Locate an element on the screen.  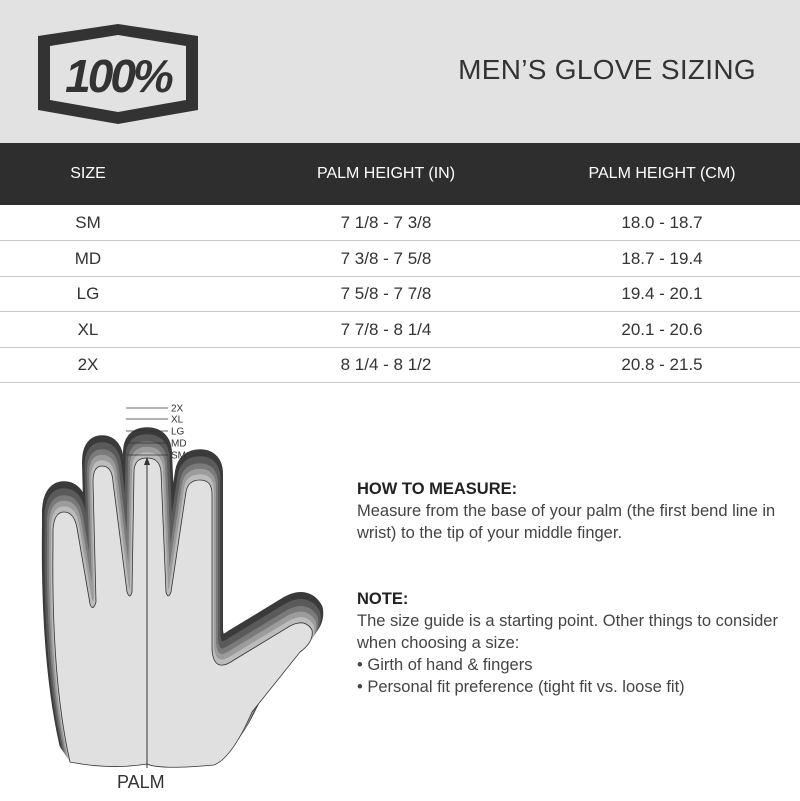
cell-cm: 18.0 - 18.7 is located at coordinates (662, 222).